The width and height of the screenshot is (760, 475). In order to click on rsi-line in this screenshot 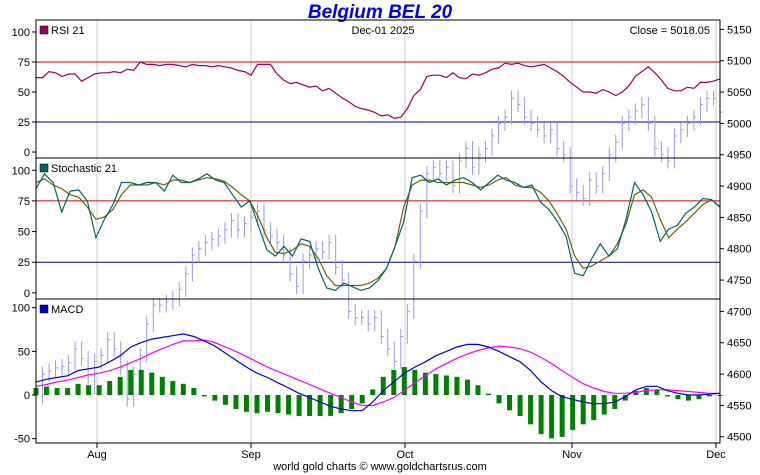, I will do `click(378, 90)`.